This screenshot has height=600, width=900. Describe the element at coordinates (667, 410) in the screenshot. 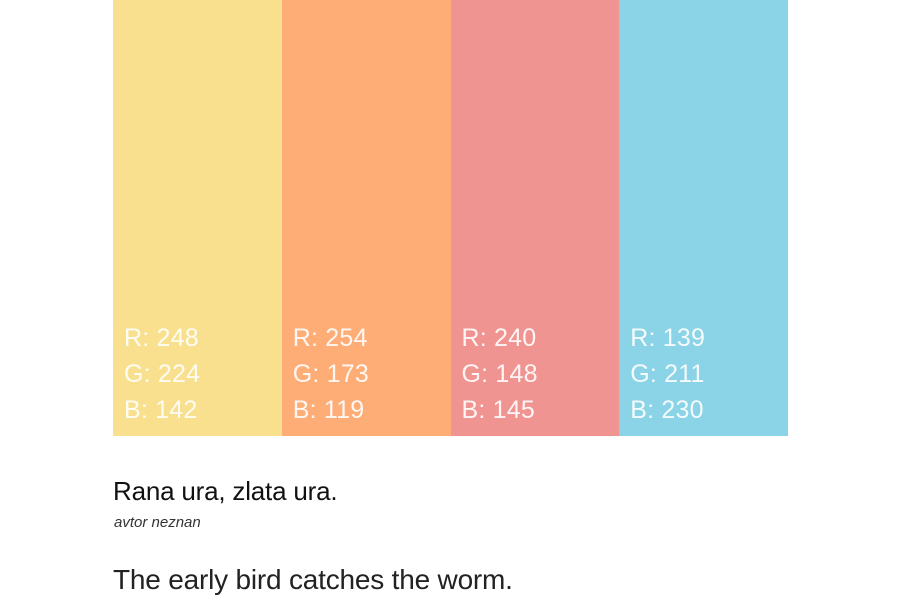

I see `blue-value: B: 230` at that location.